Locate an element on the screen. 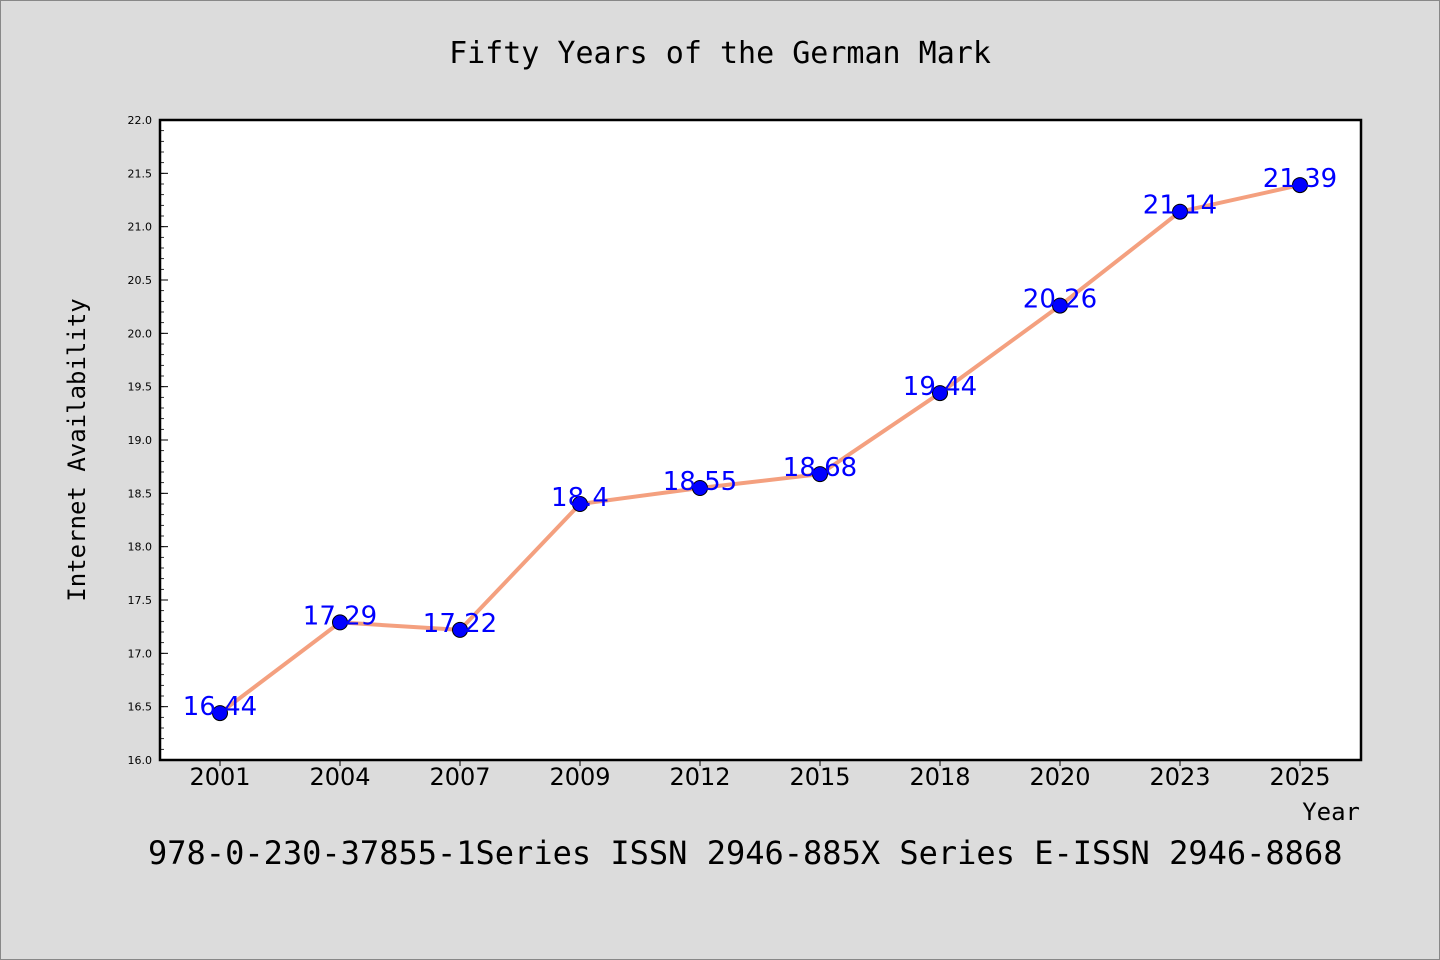 This screenshot has height=960, width=1440. data-label: 16.44 is located at coordinates (220, 707).